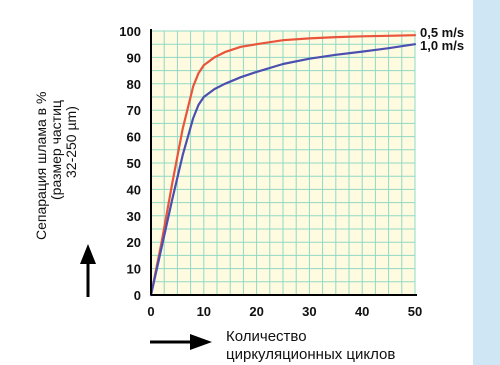  What do you see at coordinates (134, 163) in the screenshot?
I see `y-tick-label: 50` at bounding box center [134, 163].